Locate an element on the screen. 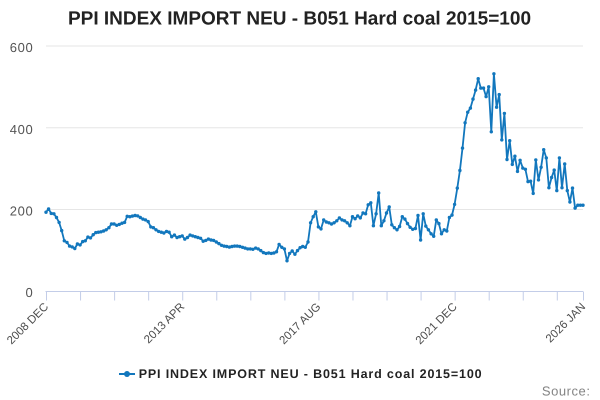  svg-text: 400 is located at coordinates (22, 129).